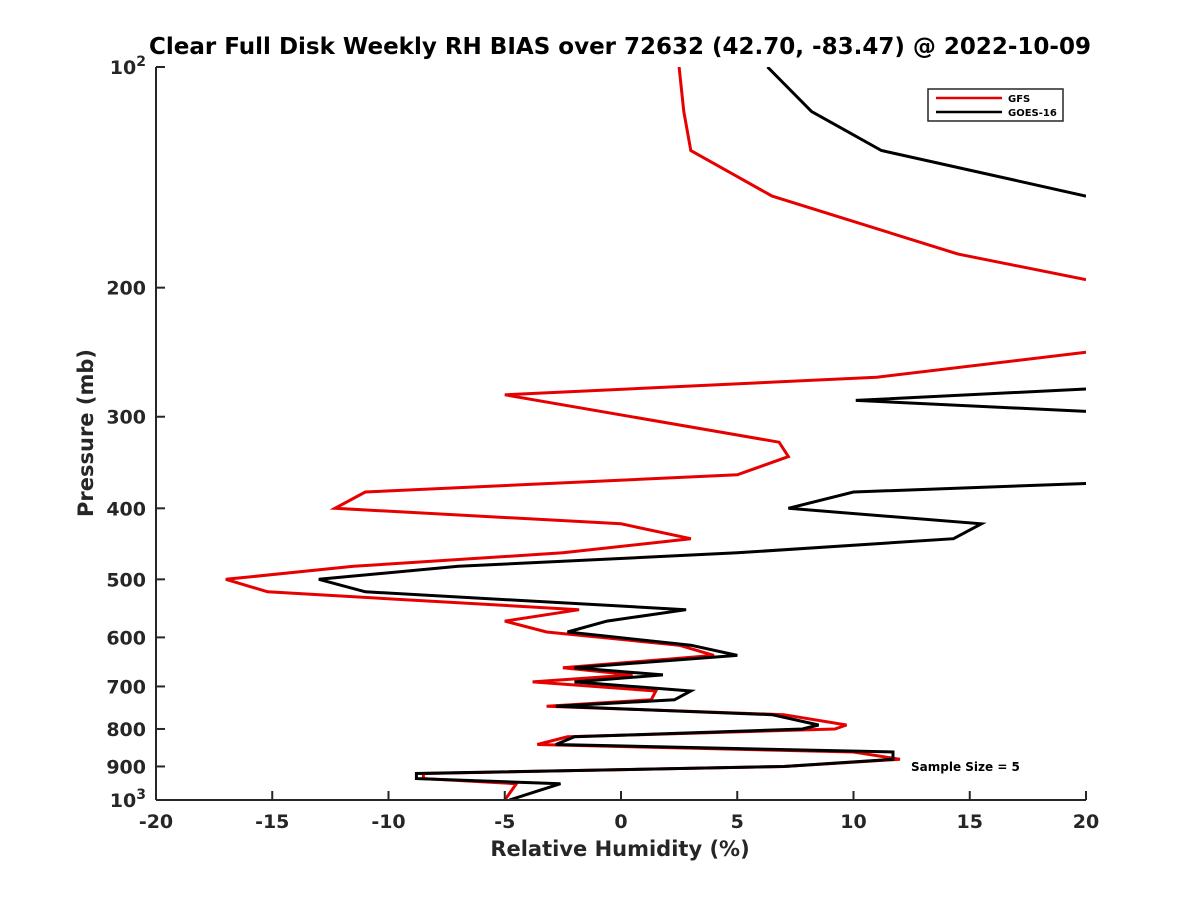 Image resolution: width=1200 pixels, height=900 pixels. Describe the element at coordinates (970, 822) in the screenshot. I see `x-tick-label: 15` at that location.